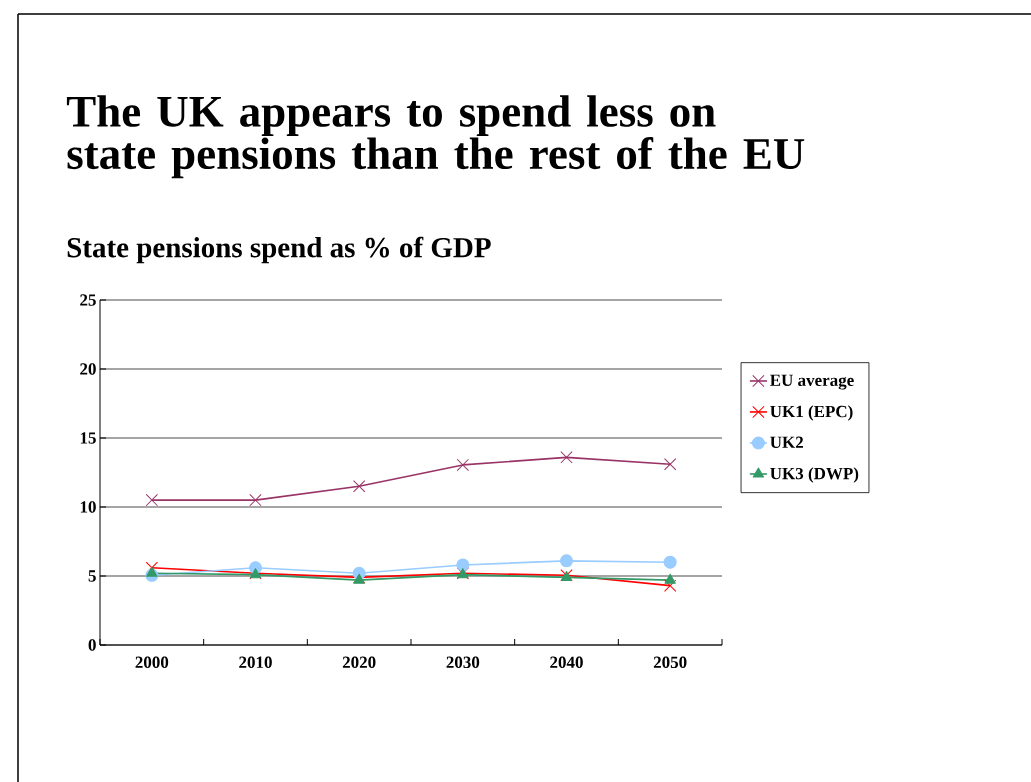  What do you see at coordinates (670, 662) in the screenshot?
I see `x-tick-label: 2050` at bounding box center [670, 662].